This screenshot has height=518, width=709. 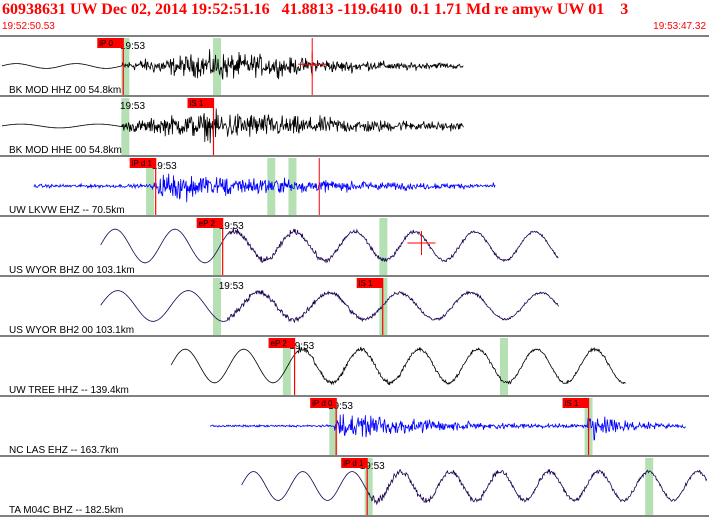 I want to click on channel-label: BK MOD HHE 00 54.8km, so click(x=65, y=150).